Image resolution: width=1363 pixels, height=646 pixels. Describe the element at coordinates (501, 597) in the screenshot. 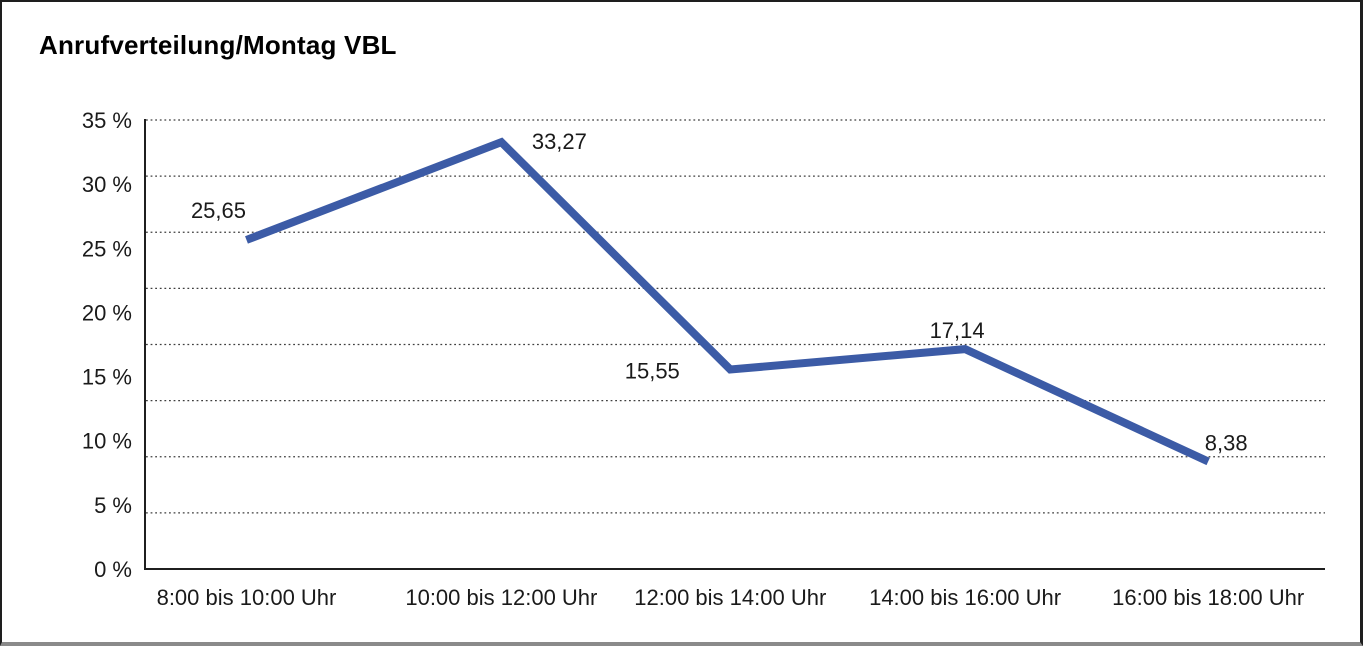

I see `x-axis-label: 10:00 bis 12:00 Uhr` at that location.